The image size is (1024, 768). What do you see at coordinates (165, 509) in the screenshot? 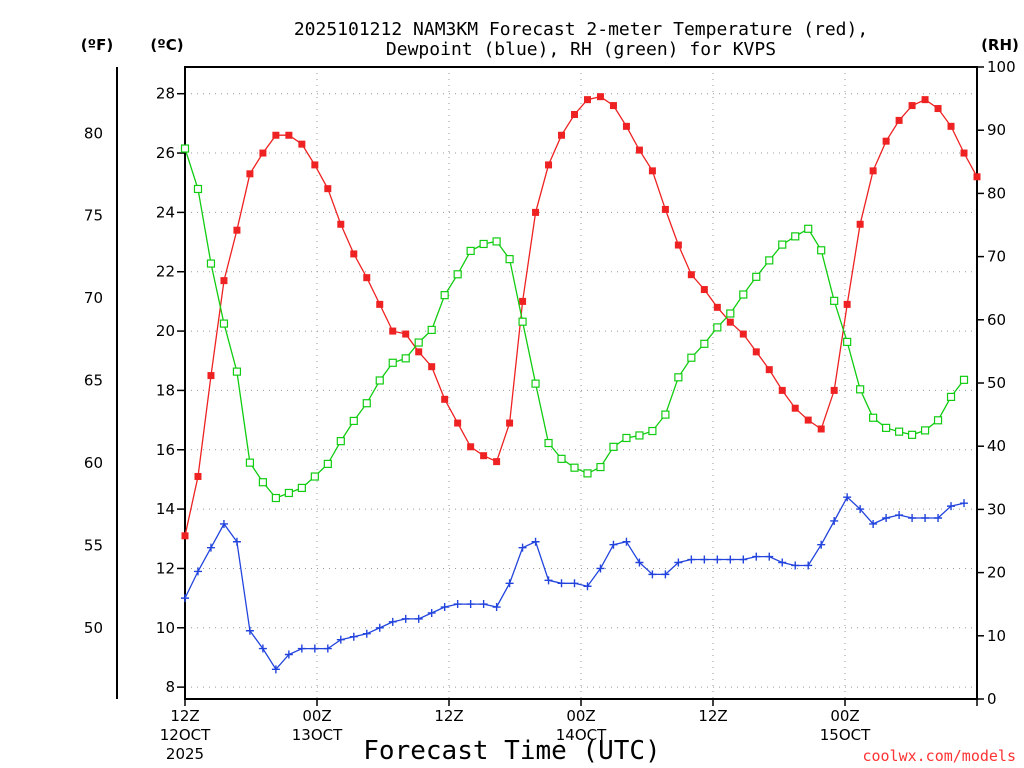
I see `celsius-tick-label: 14` at bounding box center [165, 509].